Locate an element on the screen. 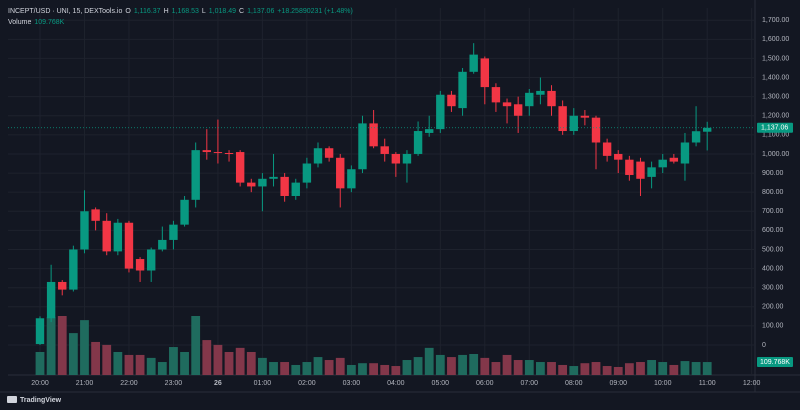 This screenshot has height=410, width=800. symbol: INCEPT/USD · UNI, 15, DEXTools.io is located at coordinates (65, 11).